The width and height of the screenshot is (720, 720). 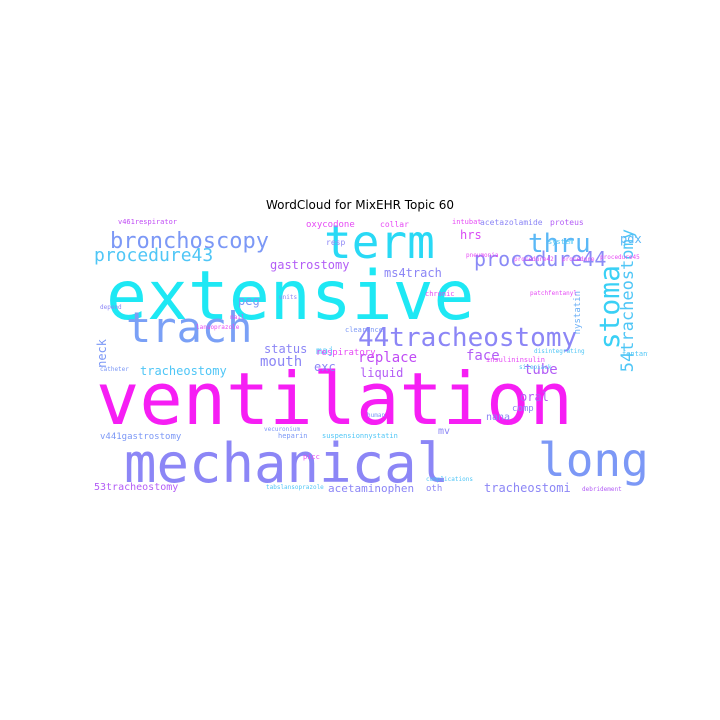 I want to click on cloud-word-liquid: liquid, so click(x=382, y=373).